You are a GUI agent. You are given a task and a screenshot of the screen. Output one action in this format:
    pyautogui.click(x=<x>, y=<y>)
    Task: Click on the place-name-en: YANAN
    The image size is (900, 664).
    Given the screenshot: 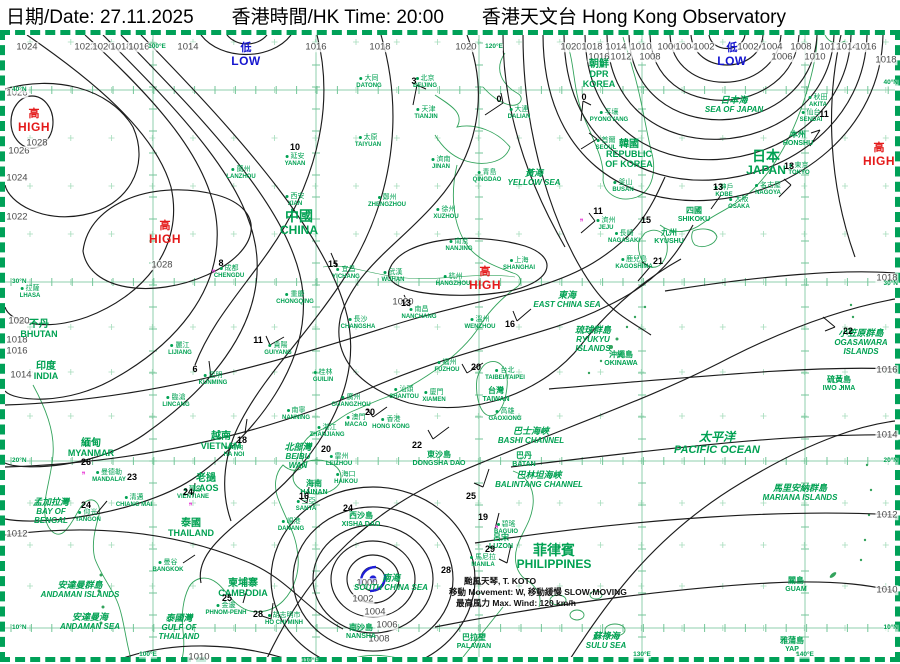 What is the action you would take?
    pyautogui.click(x=295, y=163)
    